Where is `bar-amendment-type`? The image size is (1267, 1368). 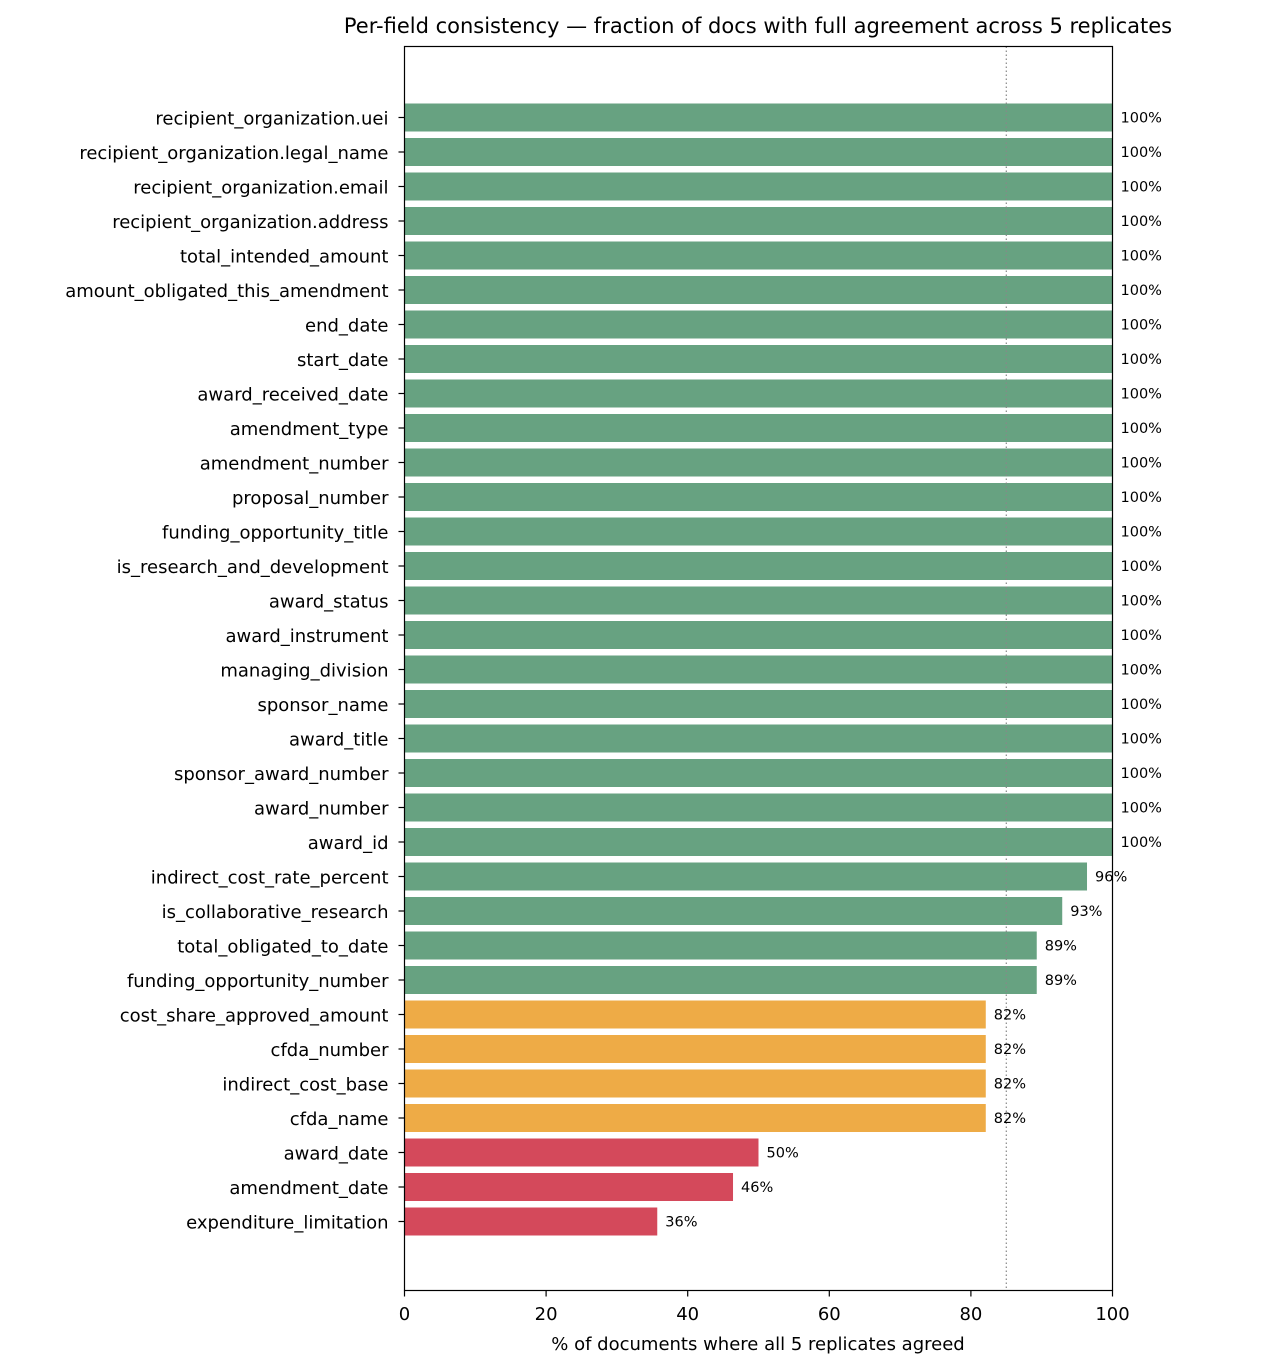
bar-amendment-type is located at coordinates (758, 428).